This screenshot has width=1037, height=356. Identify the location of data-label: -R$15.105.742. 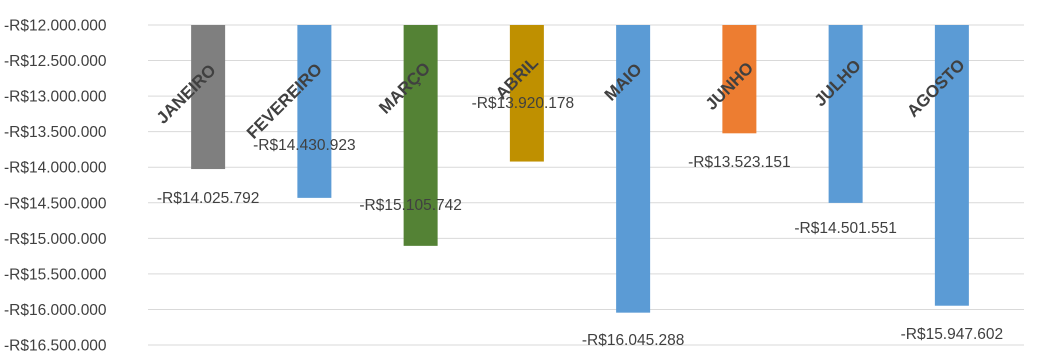
(410, 205).